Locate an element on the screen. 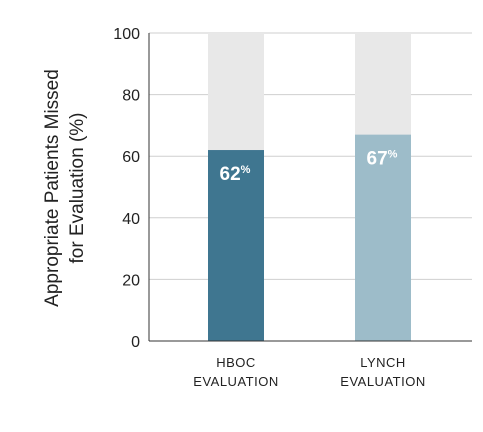 The image size is (483, 432). y-tick-label: 0 is located at coordinates (135, 342).